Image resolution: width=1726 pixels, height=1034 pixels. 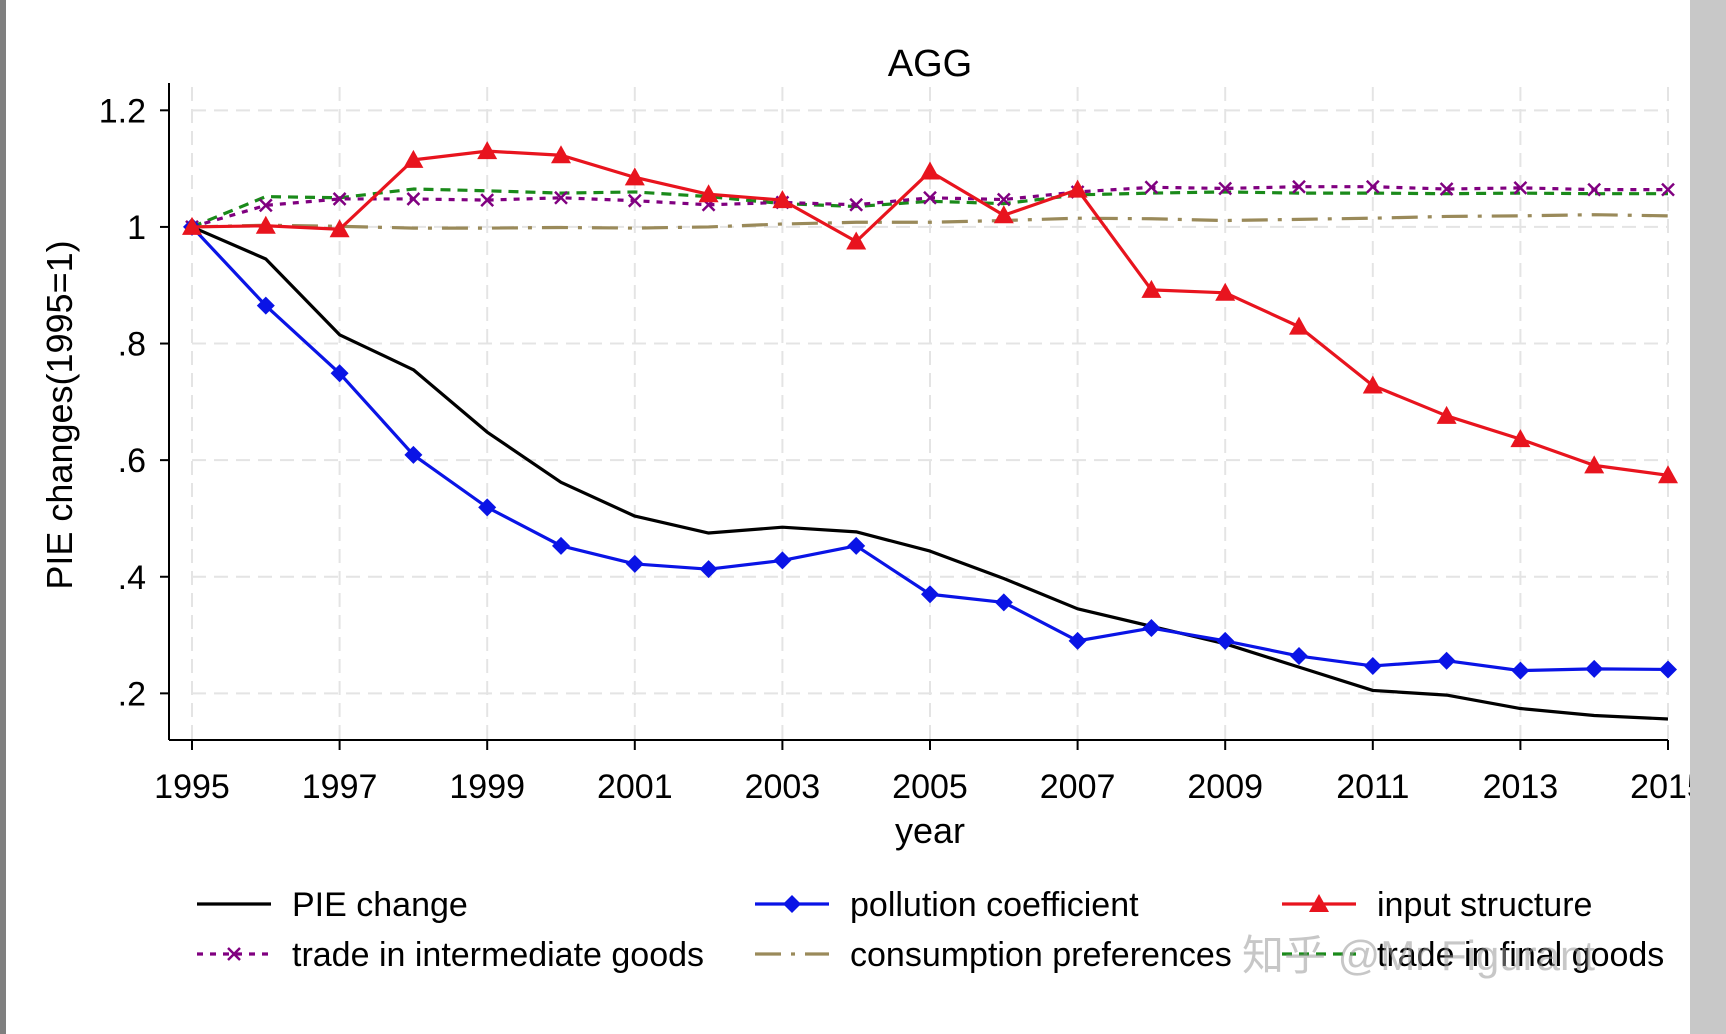 What do you see at coordinates (930, 221) in the screenshot?
I see `series-line` at bounding box center [930, 221].